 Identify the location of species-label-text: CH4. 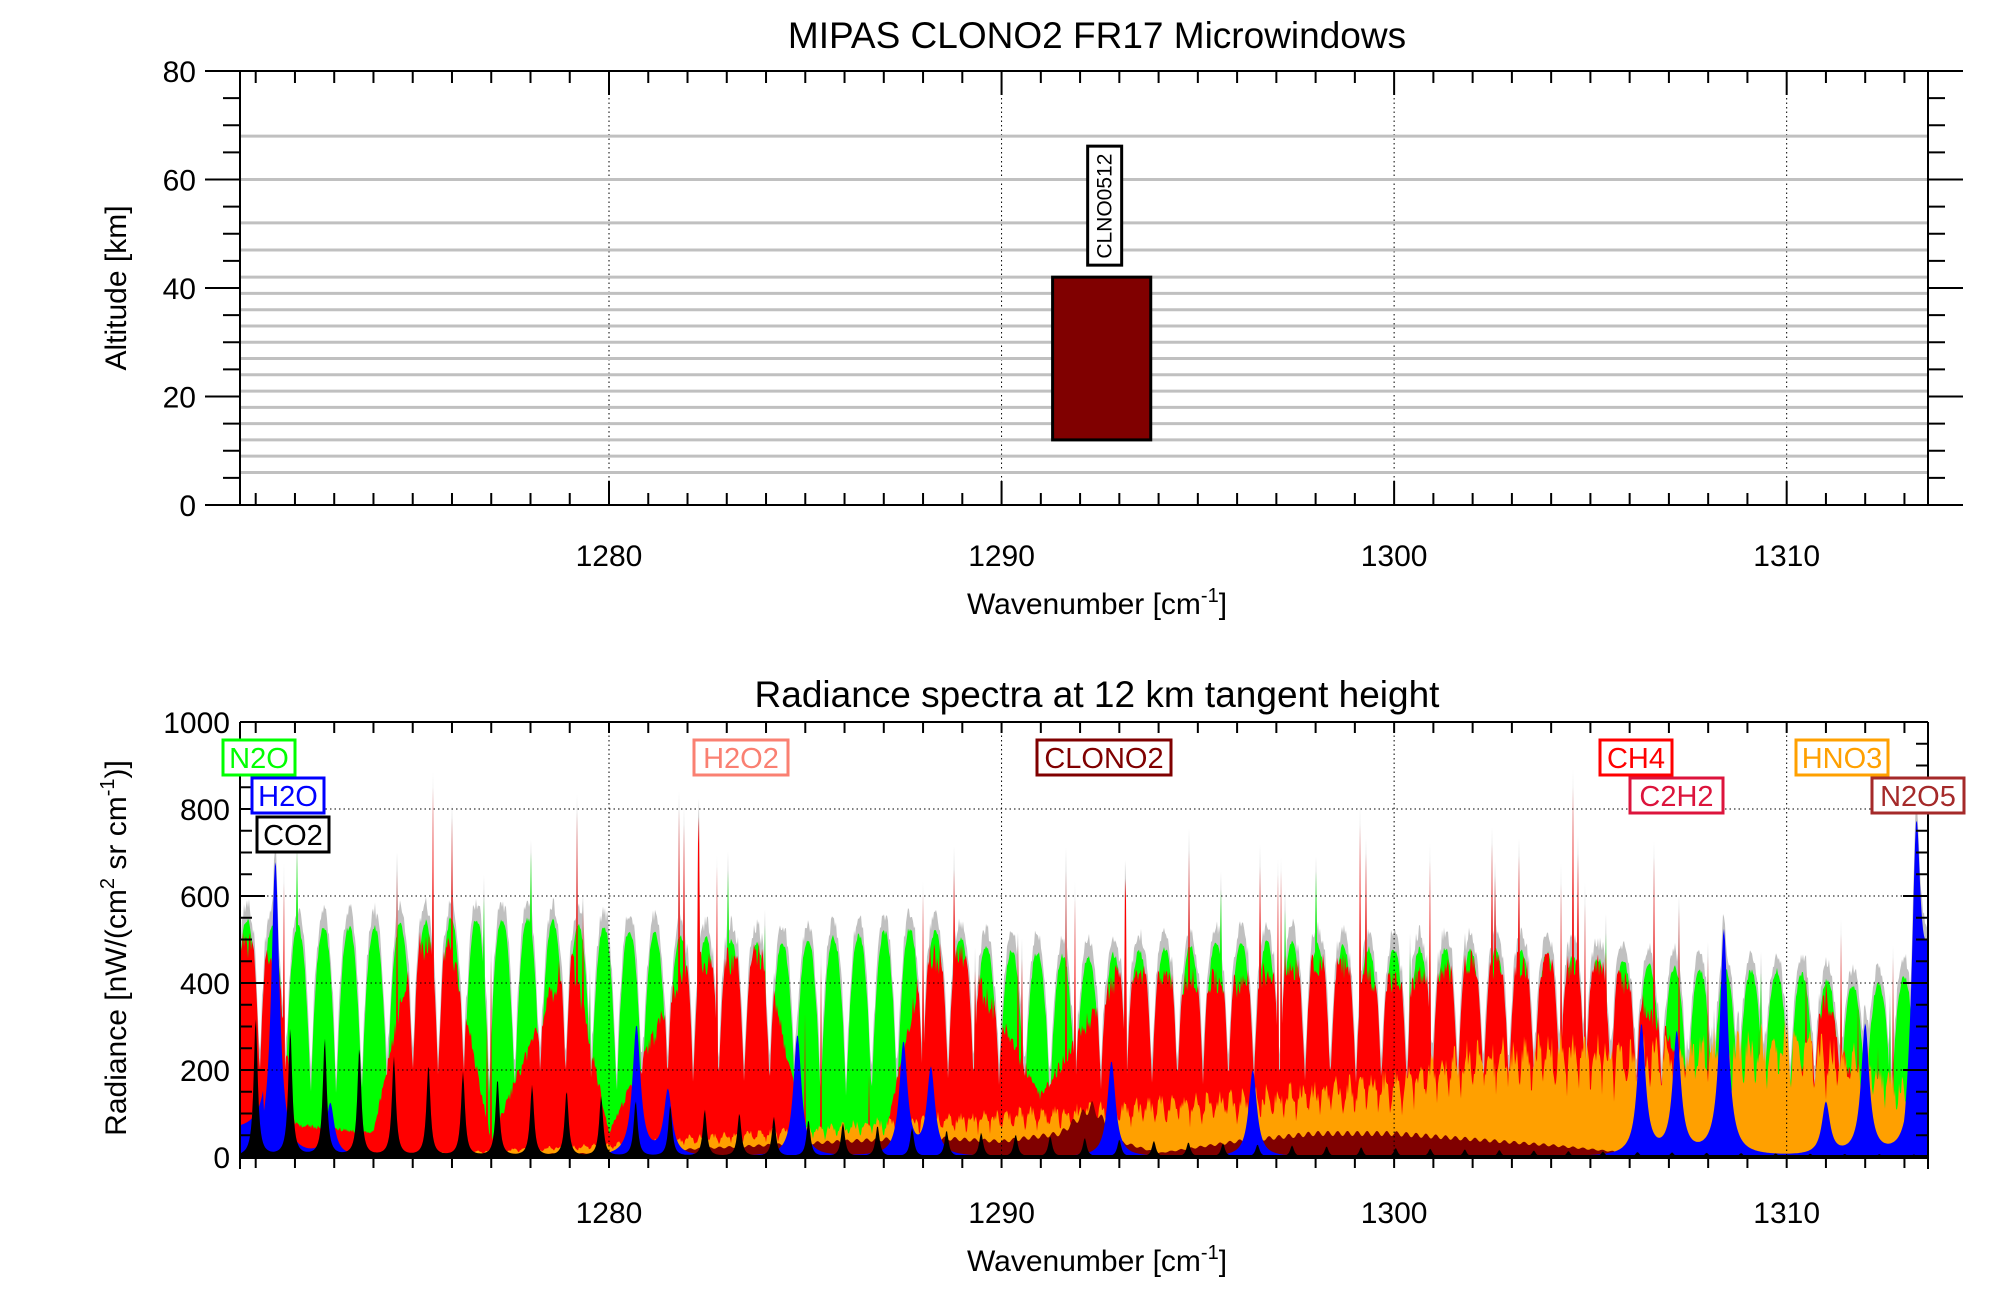
(1636, 759).